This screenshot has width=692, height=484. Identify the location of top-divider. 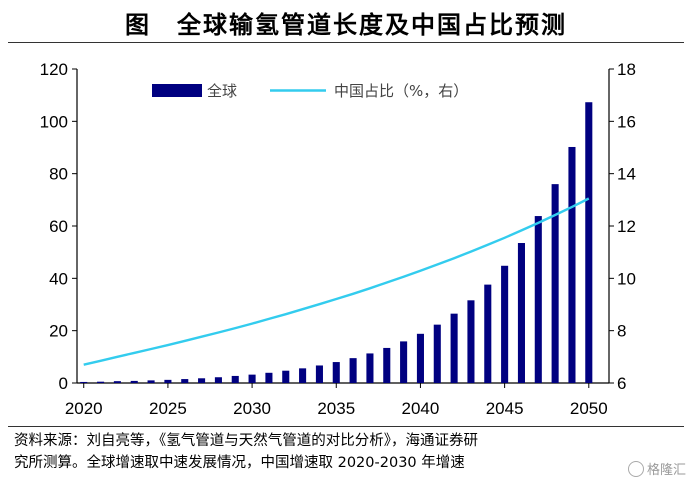
(346, 42).